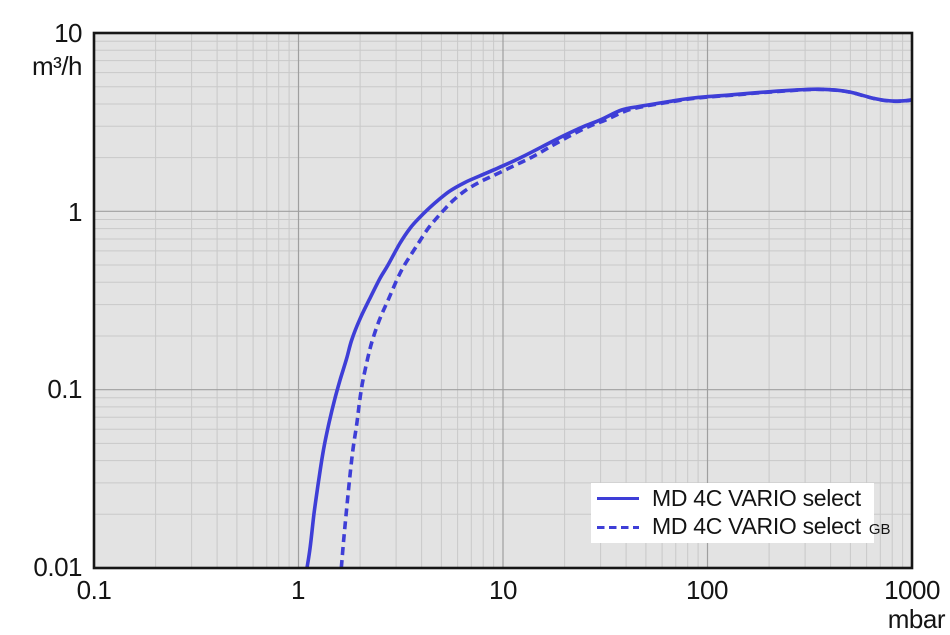 This screenshot has height=635, width=950. I want to click on x-tick-label-100: 100, so click(707, 590).